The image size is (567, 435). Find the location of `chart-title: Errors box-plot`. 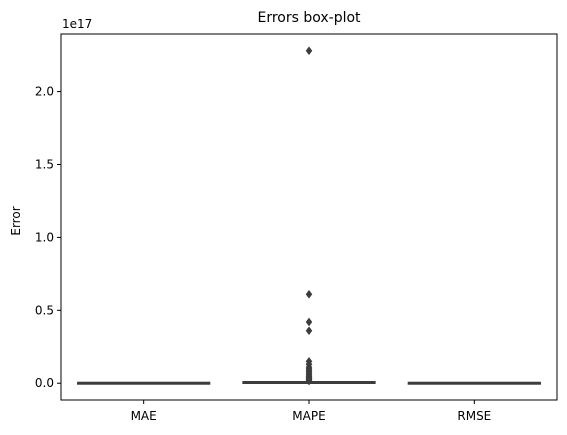

chart-title: Errors box-plot is located at coordinates (309, 18).